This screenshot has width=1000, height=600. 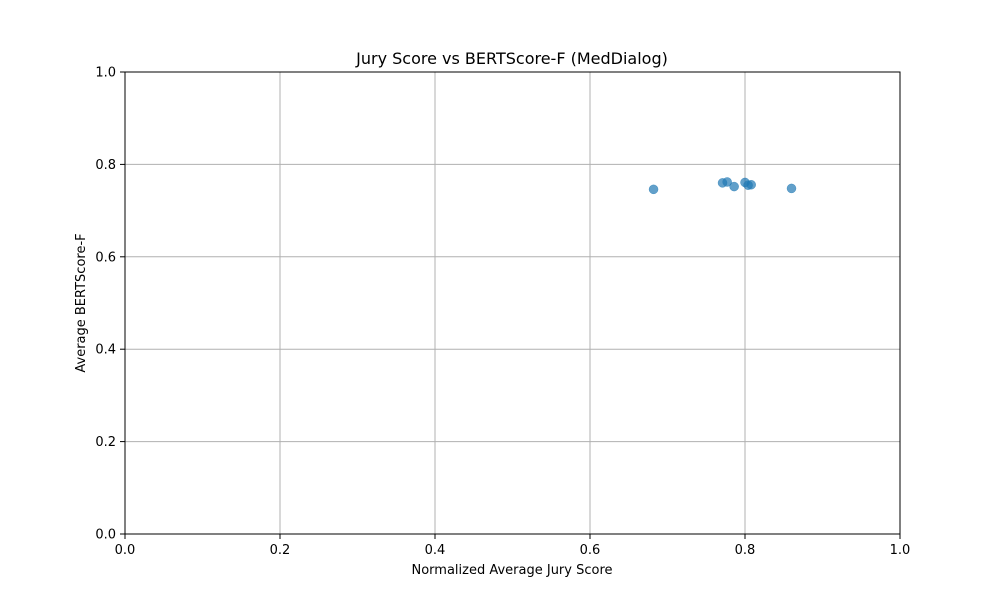 What do you see at coordinates (105, 257) in the screenshot?
I see `y-tick-label: 0.6` at bounding box center [105, 257].